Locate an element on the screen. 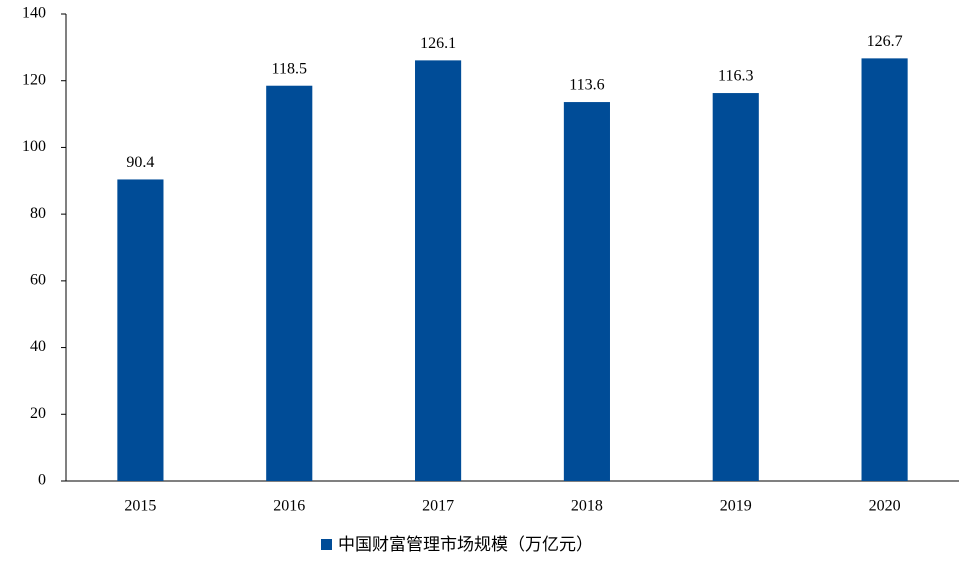 This screenshot has width=966, height=564. x-tick-label: 2016 is located at coordinates (289, 506).